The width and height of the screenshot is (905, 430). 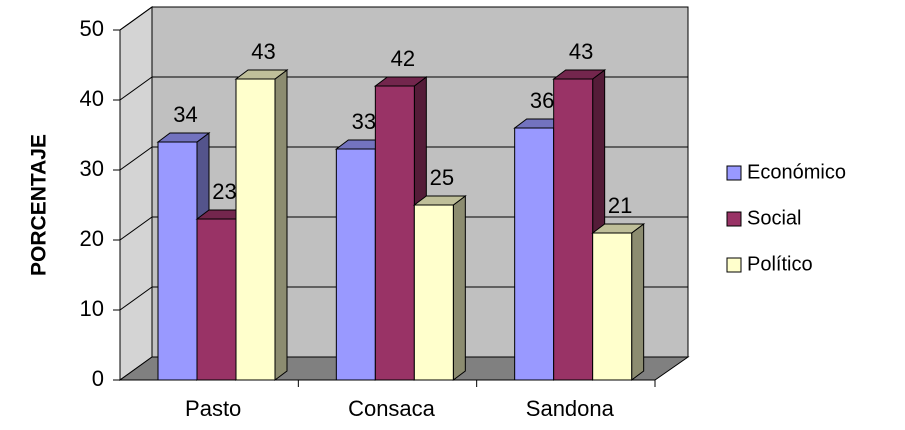 I want to click on y-tick-label: 0, so click(x=98, y=378).